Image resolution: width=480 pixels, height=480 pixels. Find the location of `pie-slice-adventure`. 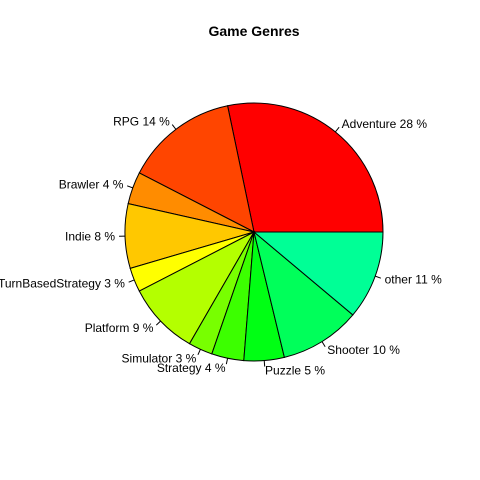

pie-slice-adventure is located at coordinates (305, 167).